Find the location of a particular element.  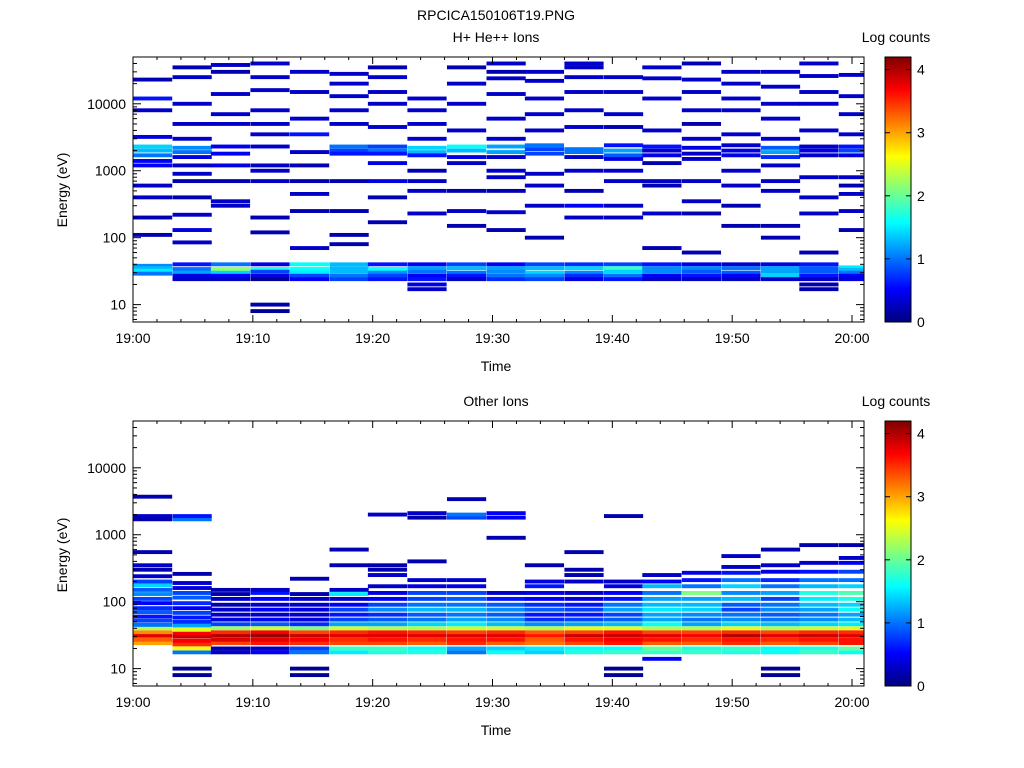

y-tick-label: 10 is located at coordinates (118, 305).